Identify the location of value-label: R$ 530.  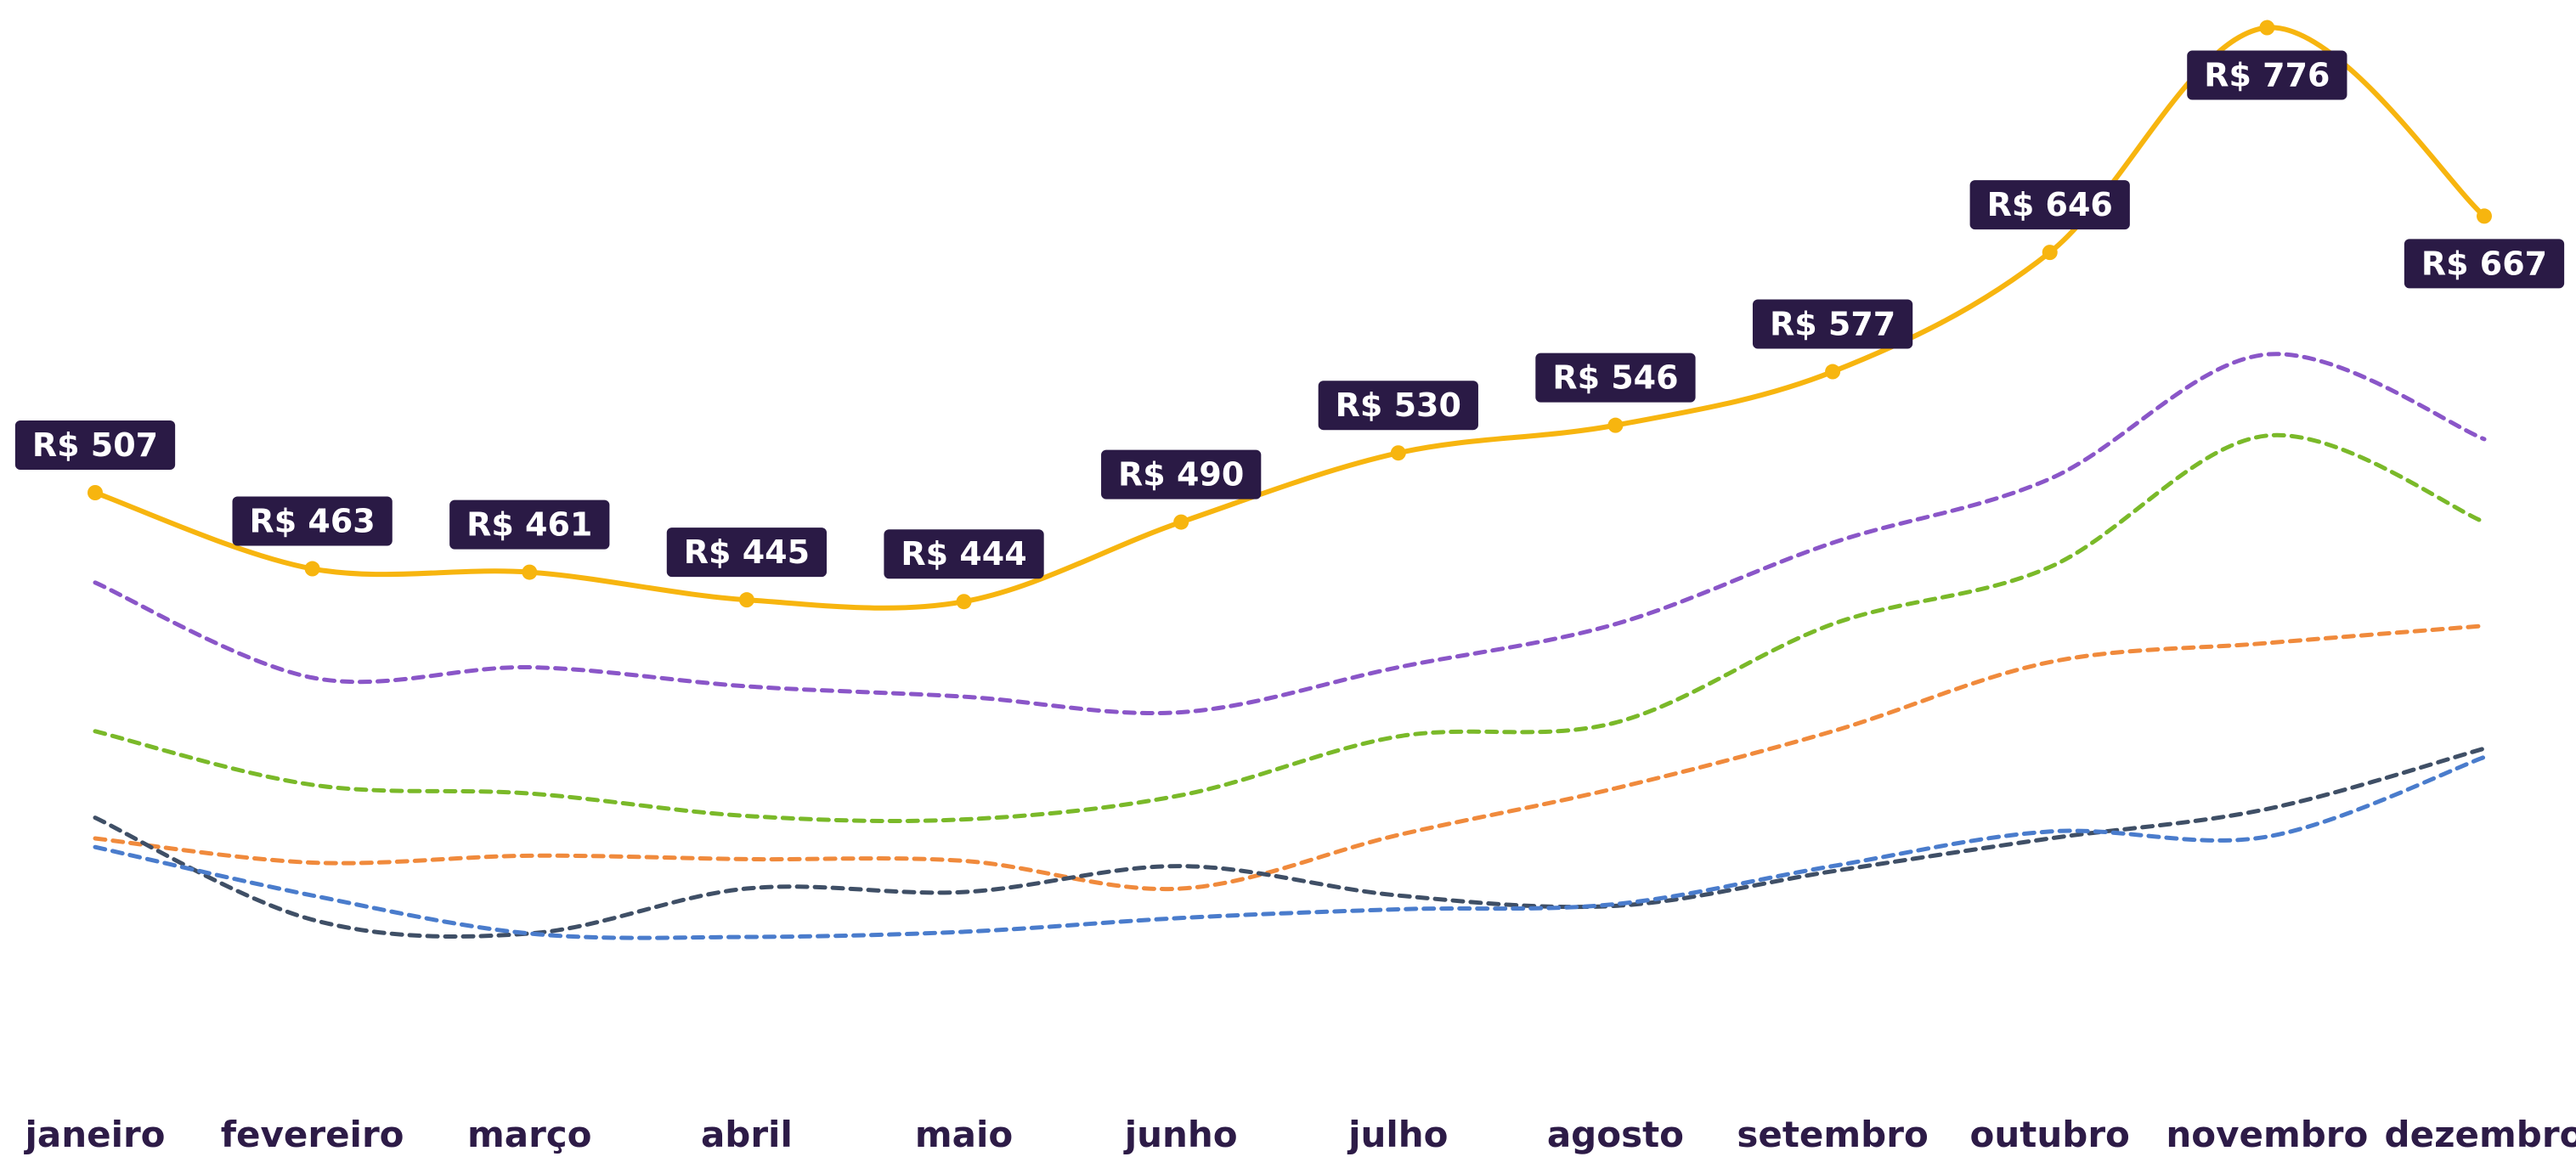
(1398, 406).